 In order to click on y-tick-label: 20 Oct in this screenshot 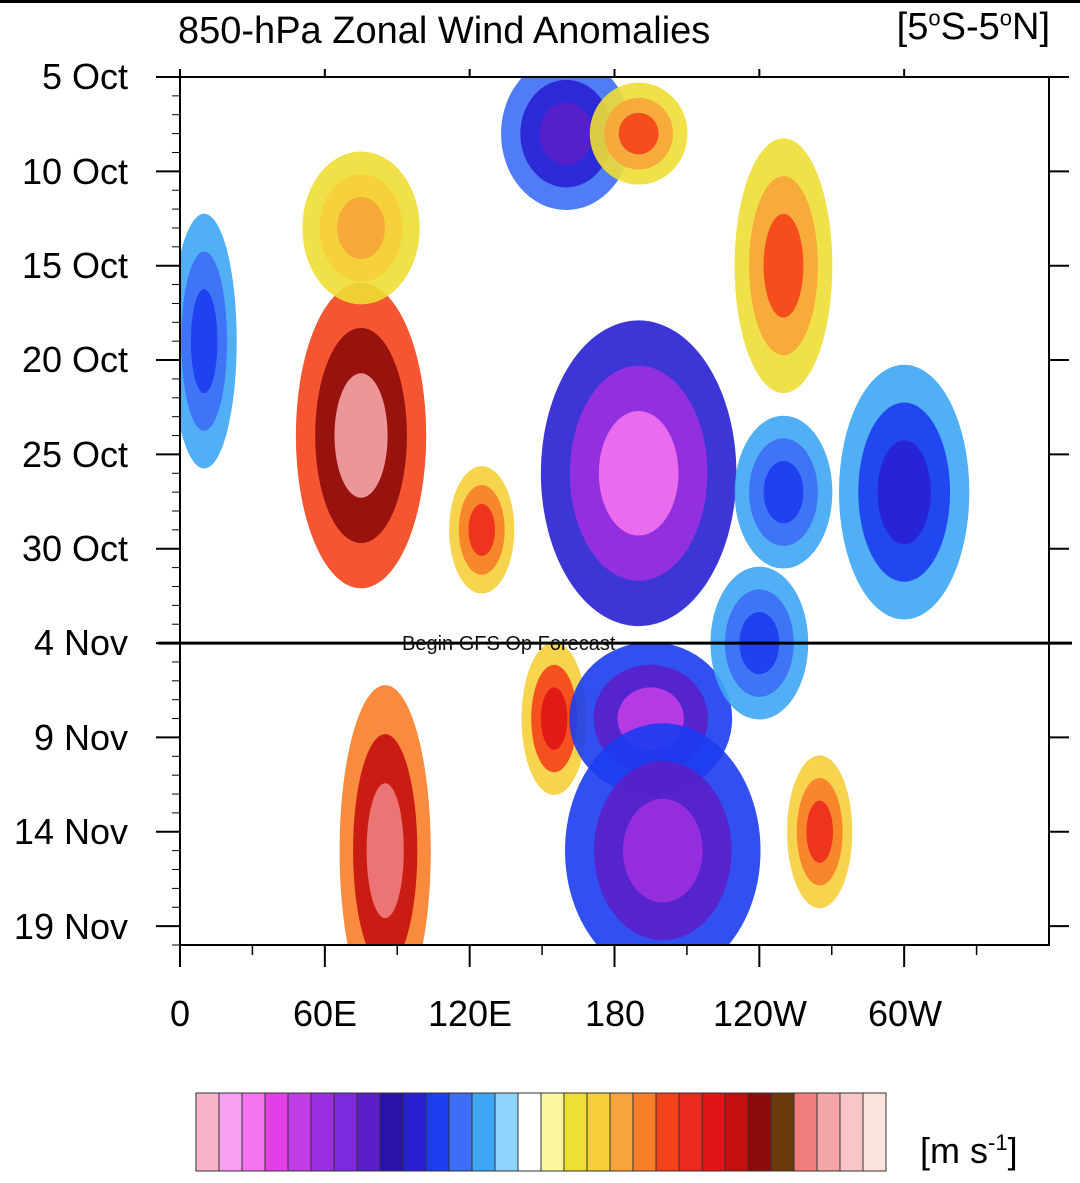, I will do `click(74, 359)`.